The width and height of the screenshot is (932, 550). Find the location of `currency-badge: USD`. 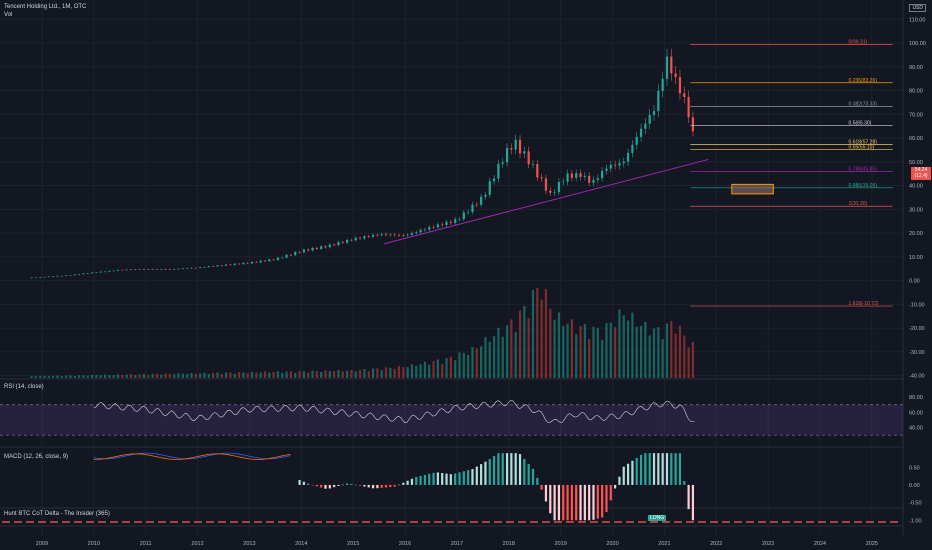

currency-badge: USD is located at coordinates (917, 8).